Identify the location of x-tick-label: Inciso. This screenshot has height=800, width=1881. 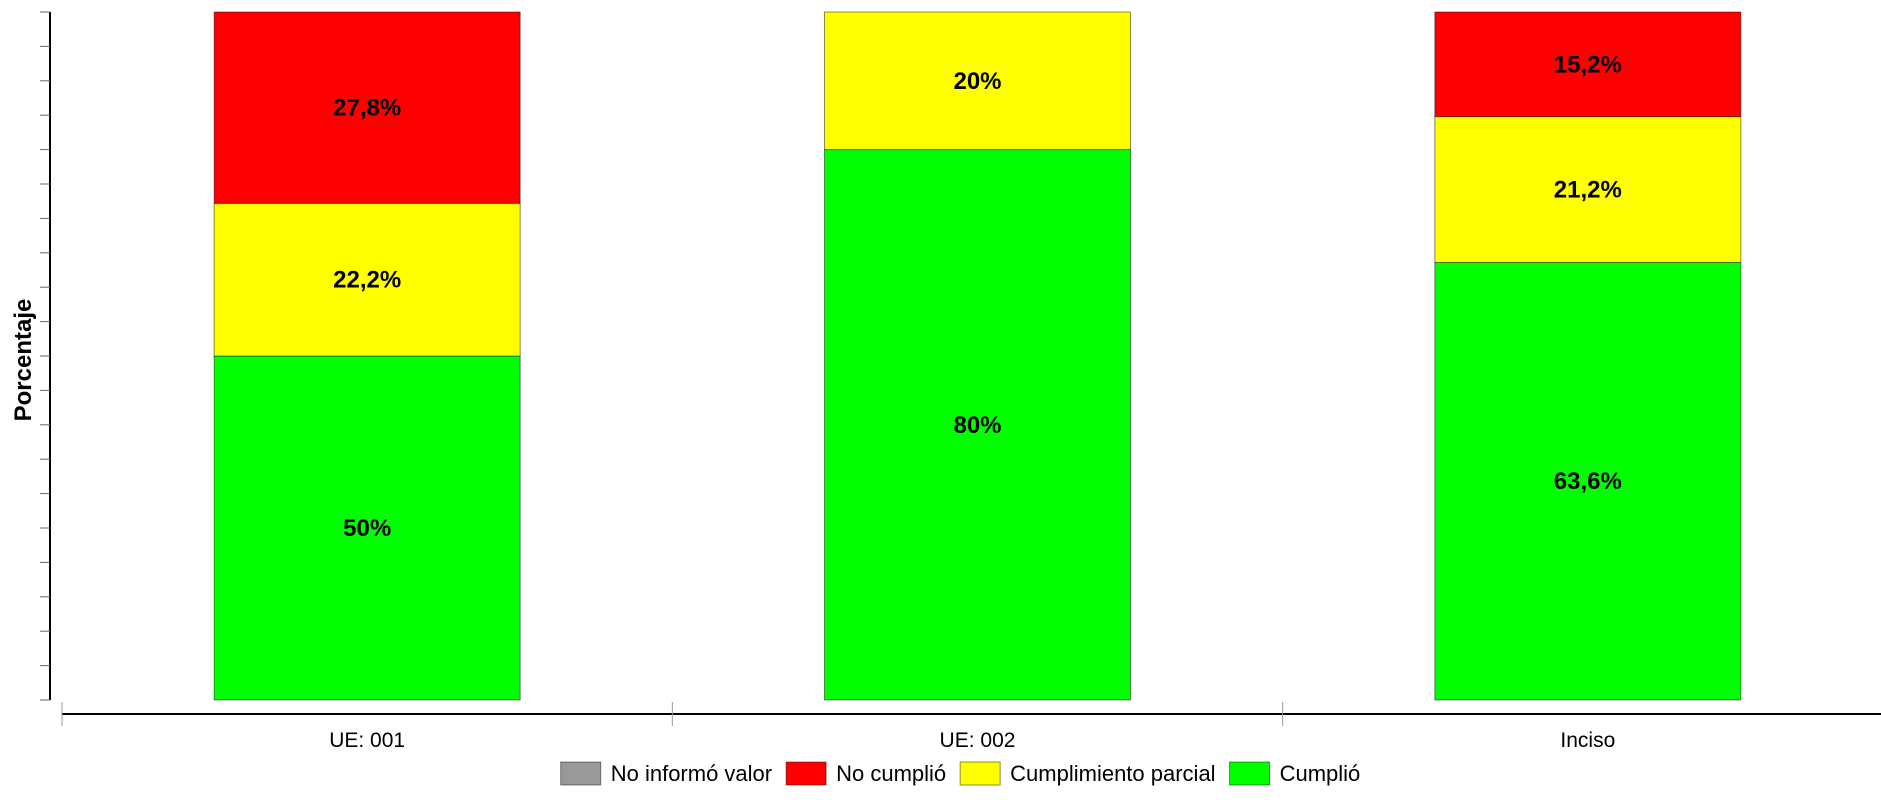
(1587, 740).